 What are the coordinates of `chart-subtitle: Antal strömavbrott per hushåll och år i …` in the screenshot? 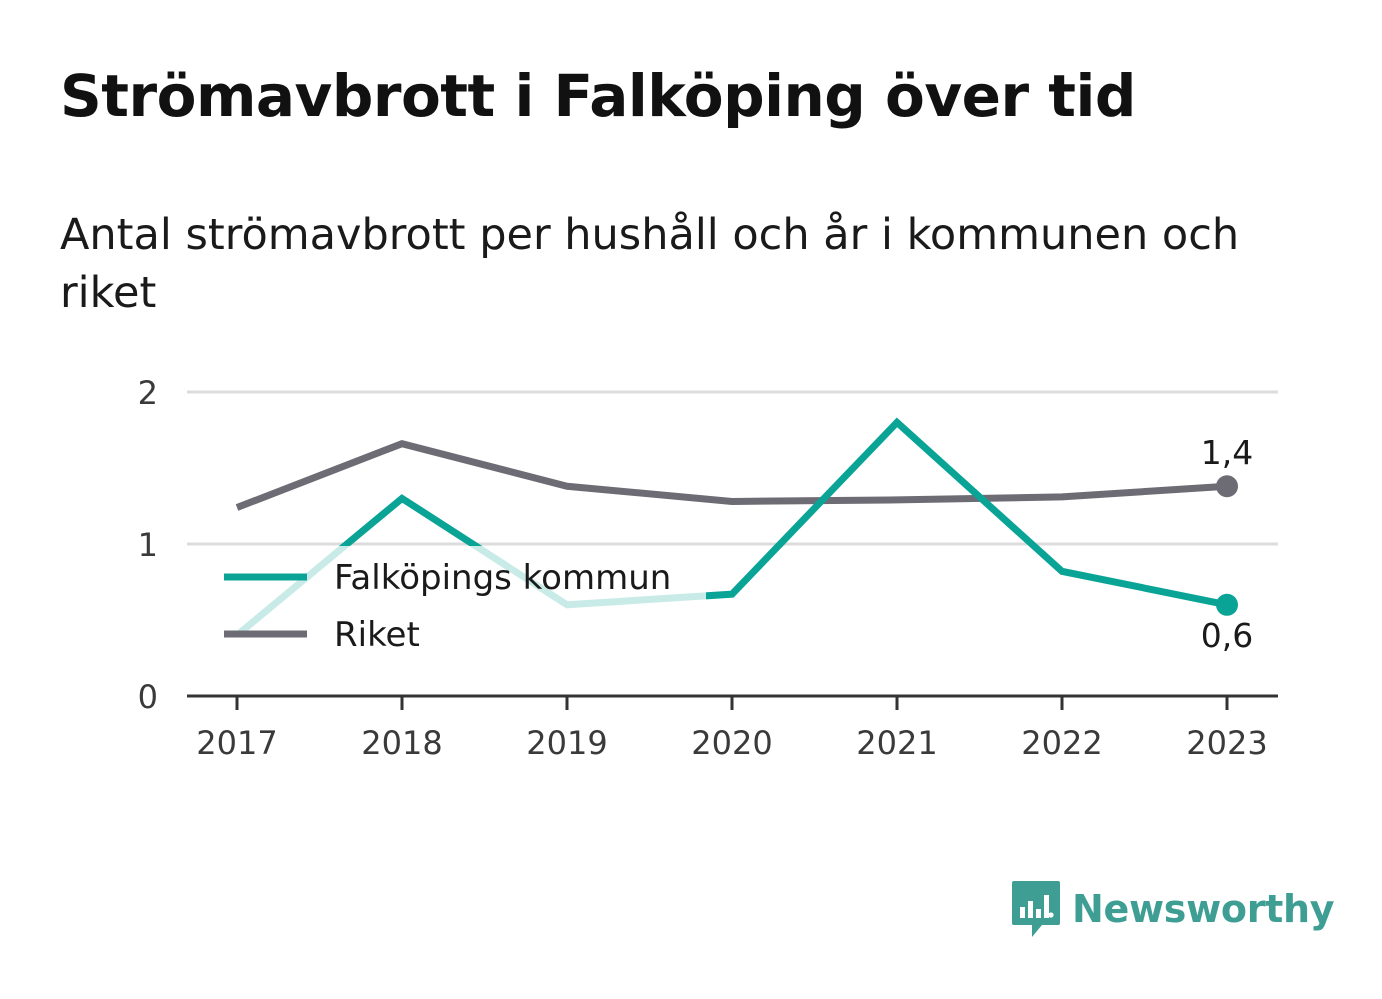 It's located at (650, 264).